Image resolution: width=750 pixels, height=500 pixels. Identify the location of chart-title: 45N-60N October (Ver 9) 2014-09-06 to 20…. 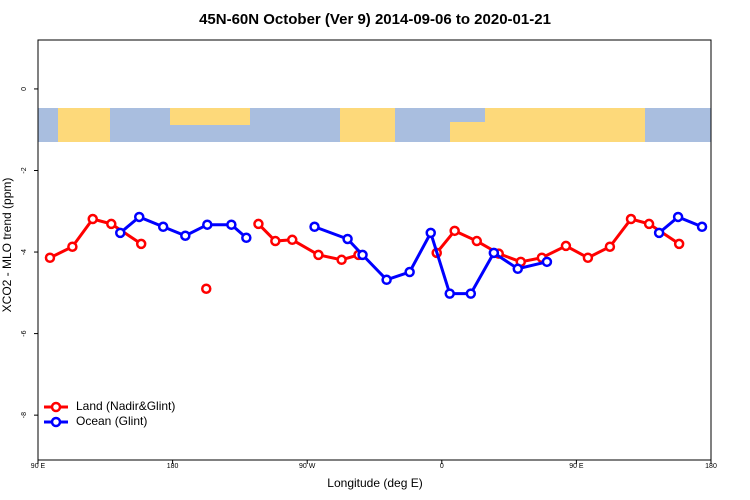
(375, 19).